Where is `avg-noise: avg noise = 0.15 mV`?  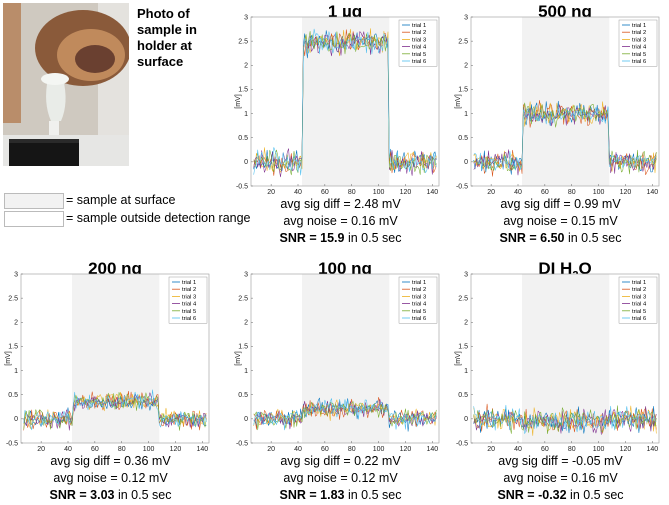
avg-noise: avg noise = 0.15 mV is located at coordinates (560, 221).